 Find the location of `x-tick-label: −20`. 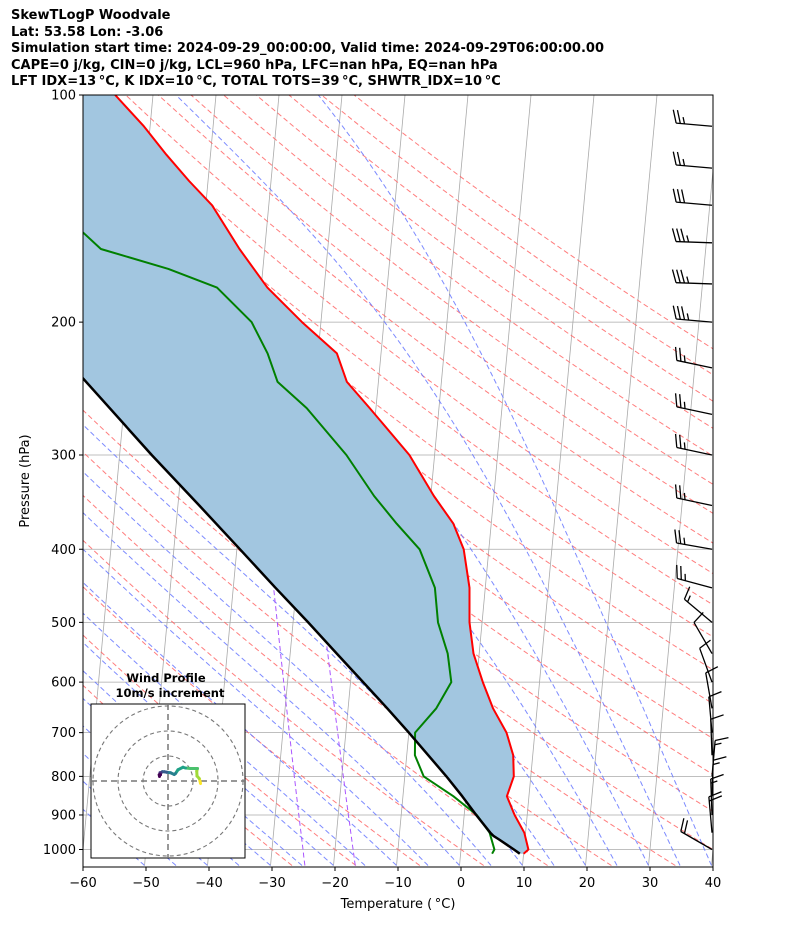

x-tick-label: −20 is located at coordinates (334, 883).